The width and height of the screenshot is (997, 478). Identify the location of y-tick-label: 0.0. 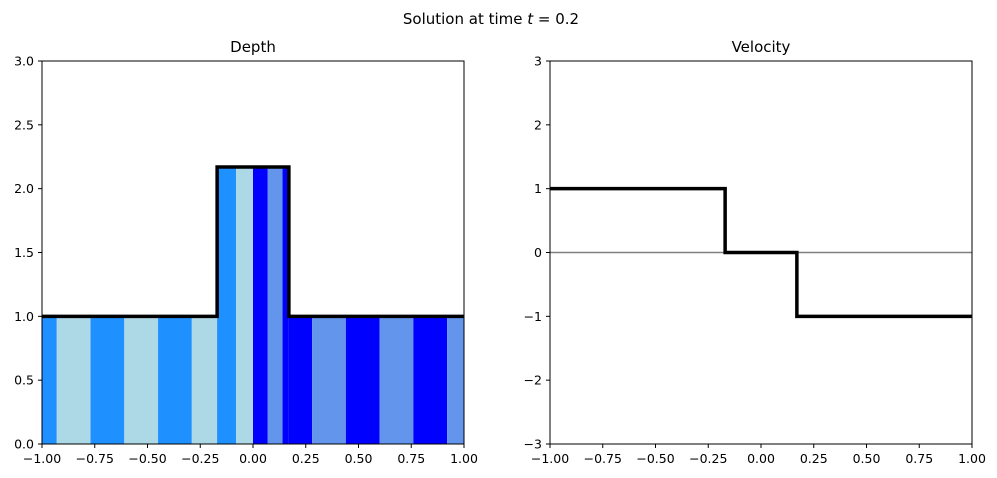
(24, 444).